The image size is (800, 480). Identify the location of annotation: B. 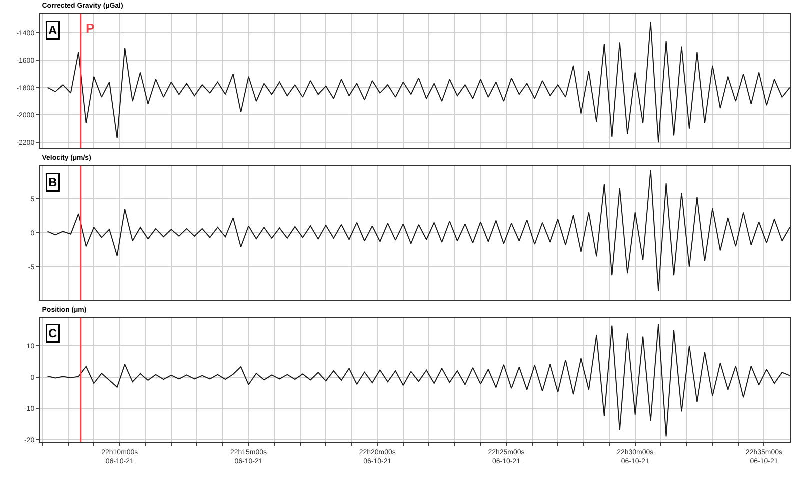
(53, 183).